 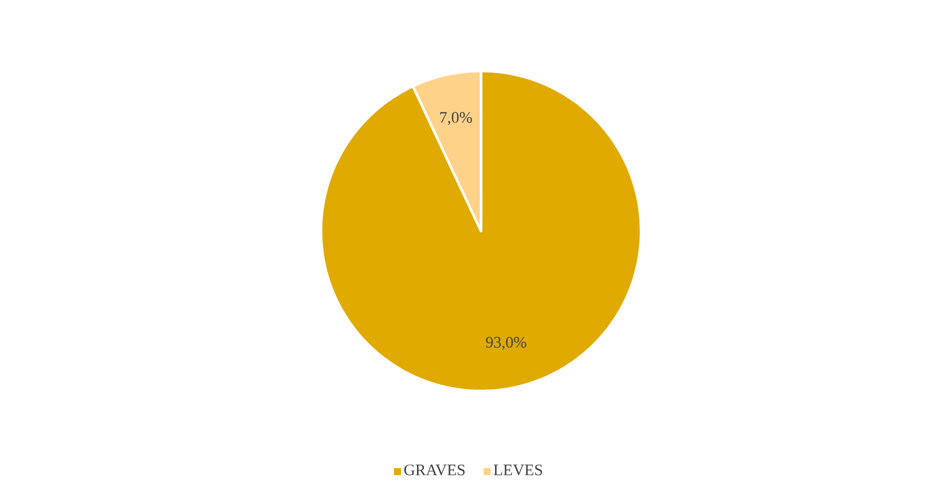 What do you see at coordinates (506, 343) in the screenshot?
I see `data-label: 93,0%` at bounding box center [506, 343].